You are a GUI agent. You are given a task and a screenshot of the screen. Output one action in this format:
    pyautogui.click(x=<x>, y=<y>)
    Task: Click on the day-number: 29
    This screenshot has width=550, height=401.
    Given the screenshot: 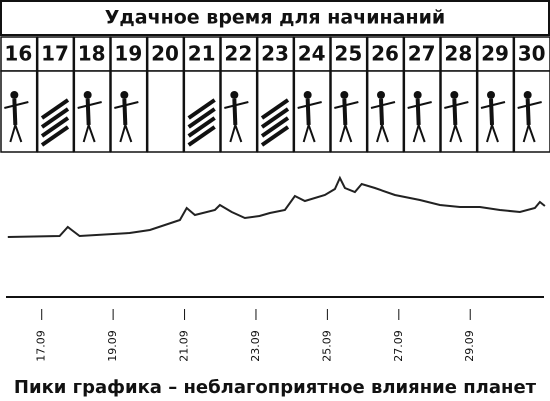 What is the action you would take?
    pyautogui.click(x=495, y=54)
    